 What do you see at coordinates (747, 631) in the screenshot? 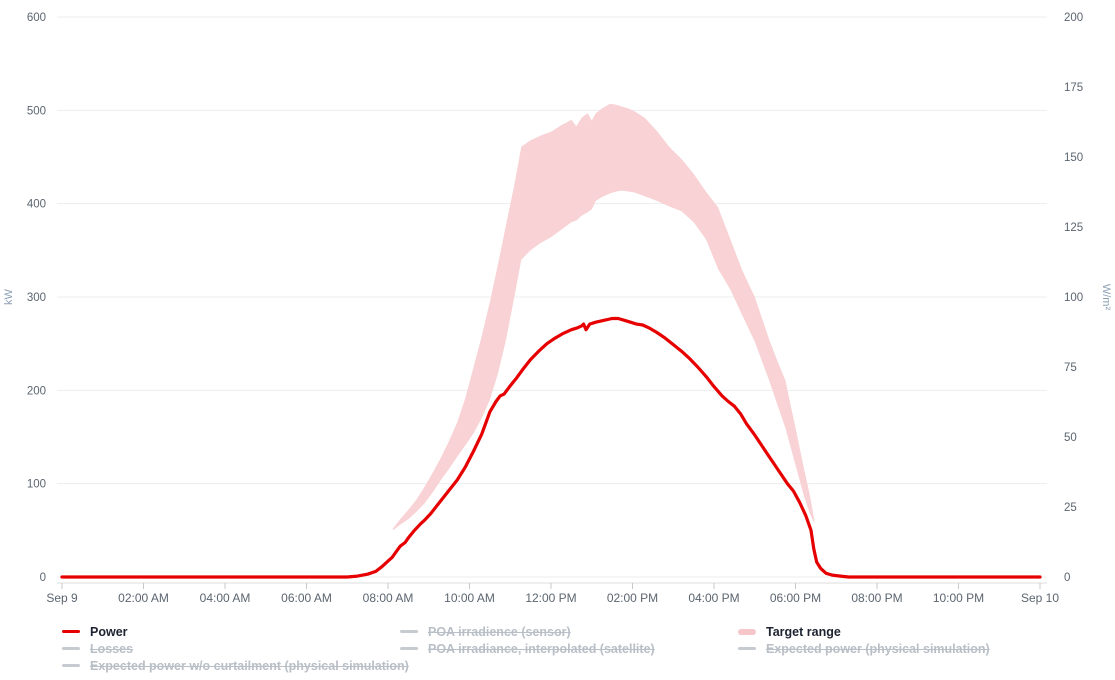
I see `band-swatch-icon` at bounding box center [747, 631].